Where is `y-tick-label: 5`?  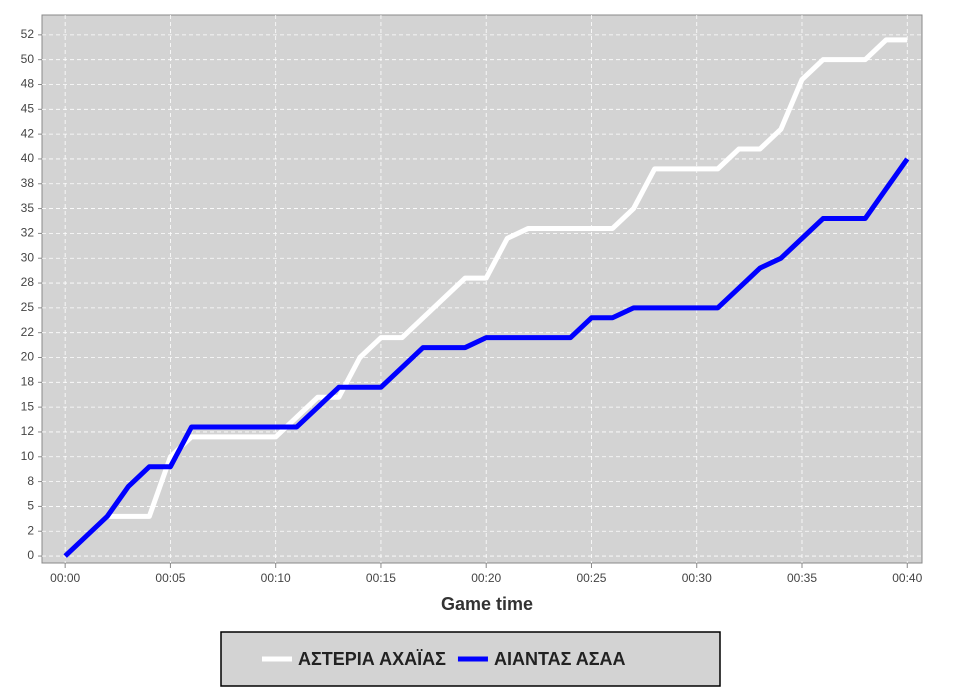 y-tick-label: 5 is located at coordinates (30, 506).